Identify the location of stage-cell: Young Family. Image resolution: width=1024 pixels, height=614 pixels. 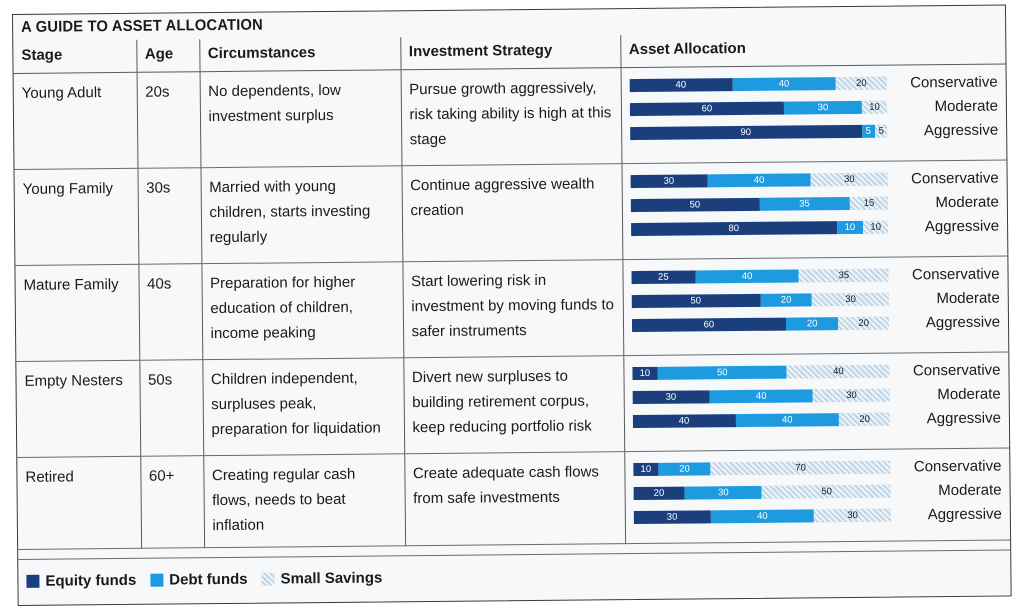
(76, 216).